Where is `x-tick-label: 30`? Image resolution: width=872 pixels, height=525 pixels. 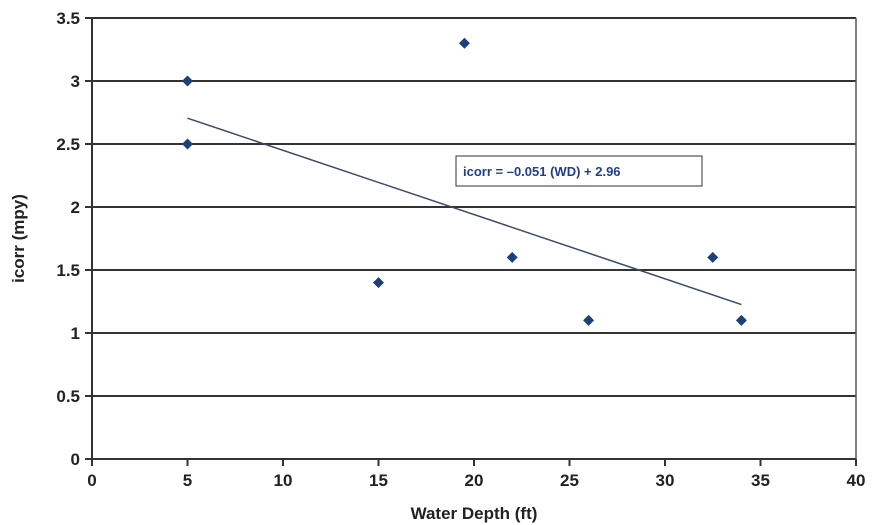
x-tick-label: 30 is located at coordinates (665, 480).